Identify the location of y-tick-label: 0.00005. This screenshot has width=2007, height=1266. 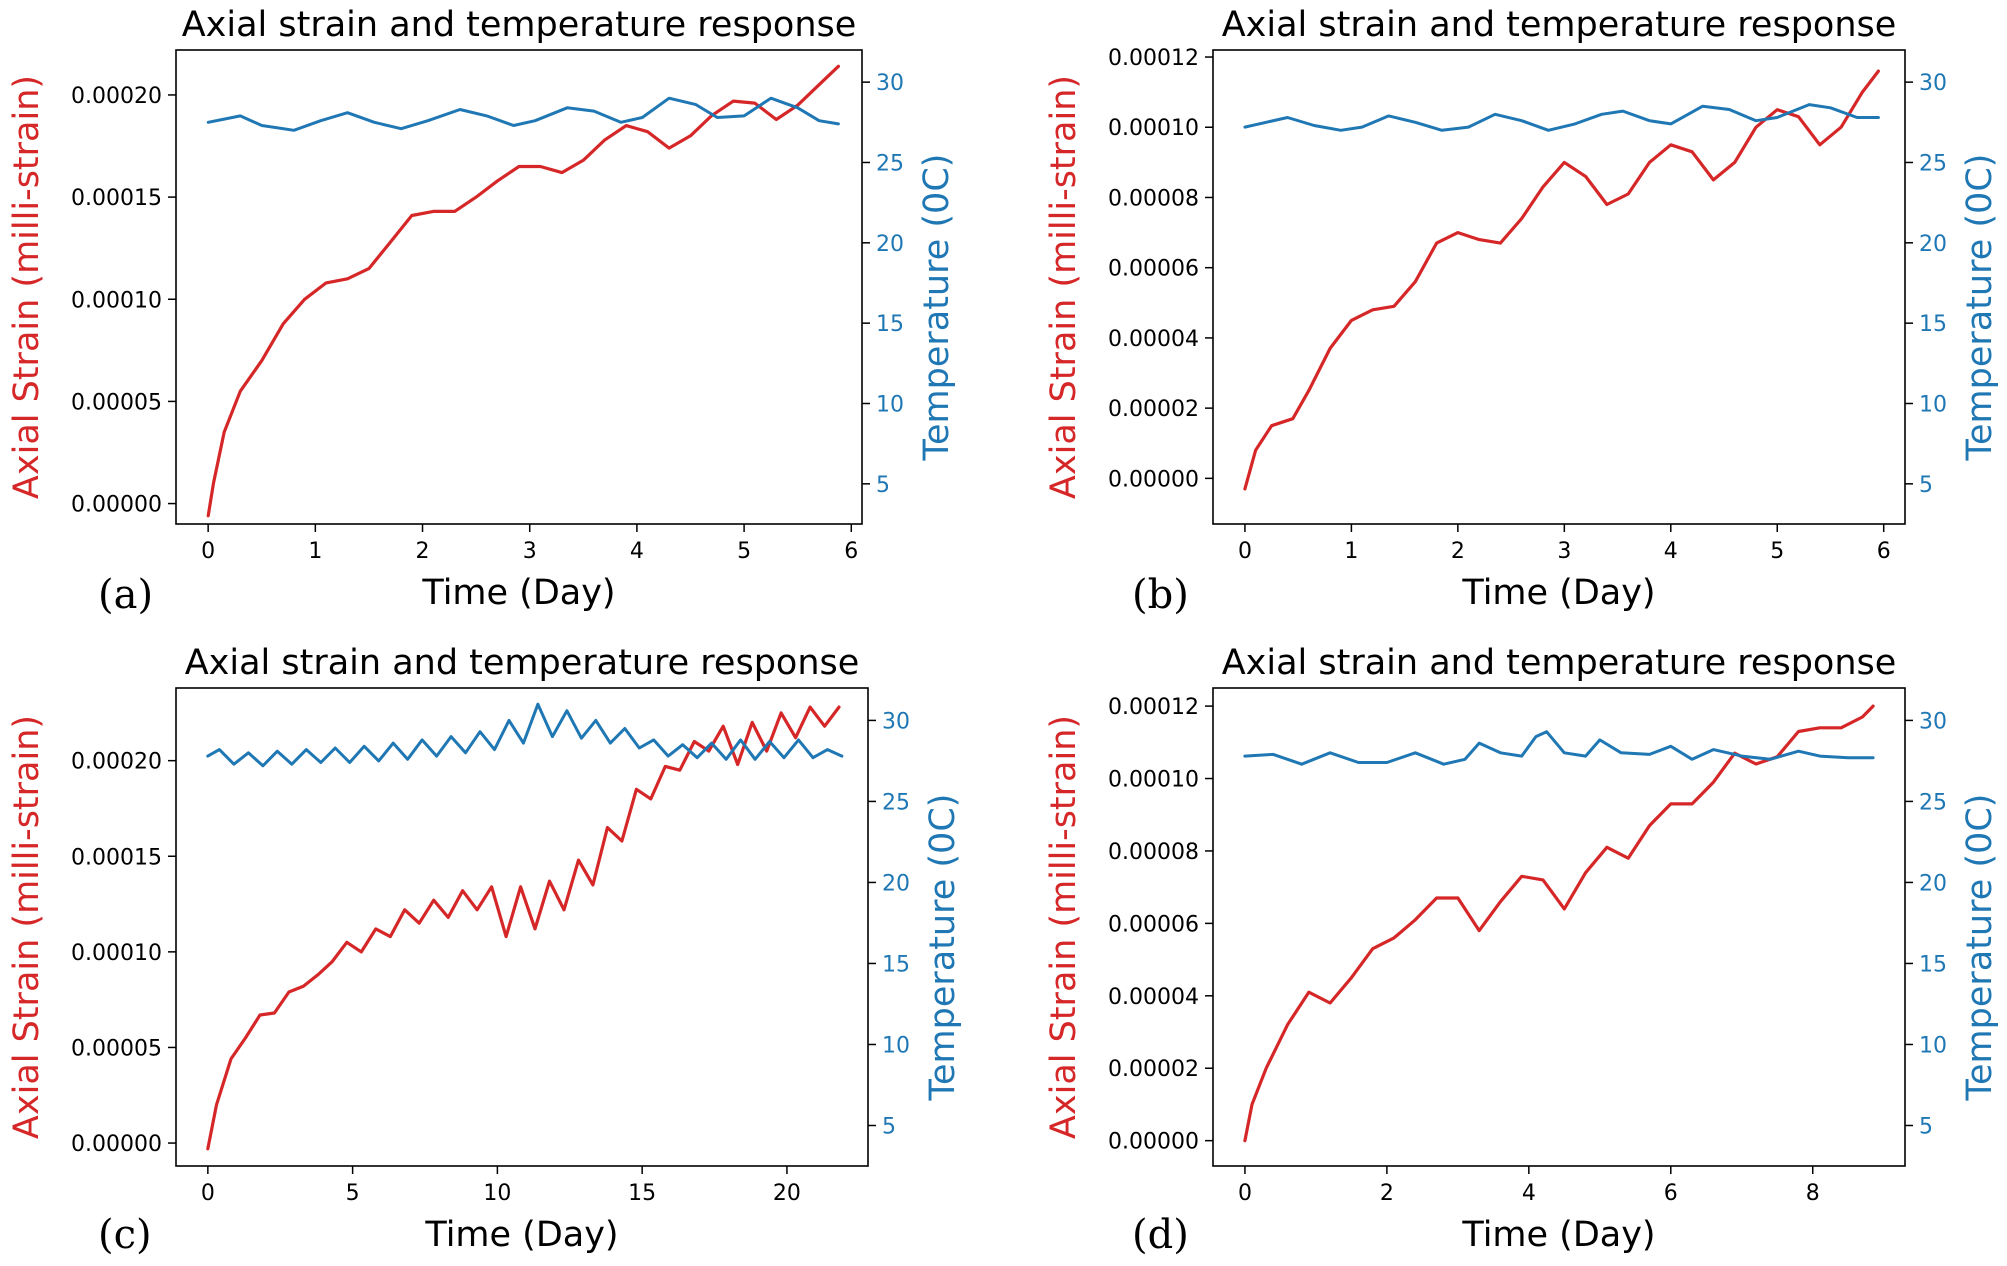
(116, 1048).